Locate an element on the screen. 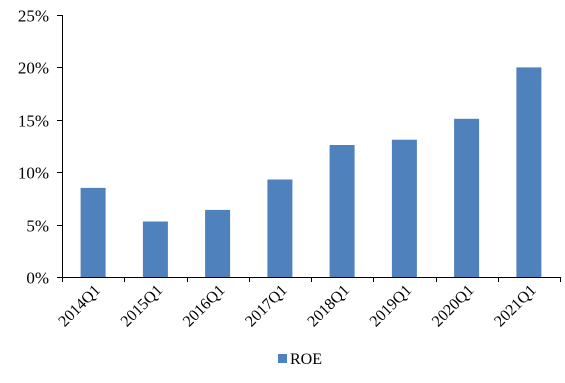 Image resolution: width=565 pixels, height=383 pixels. bar-2019q1 is located at coordinates (404, 208).